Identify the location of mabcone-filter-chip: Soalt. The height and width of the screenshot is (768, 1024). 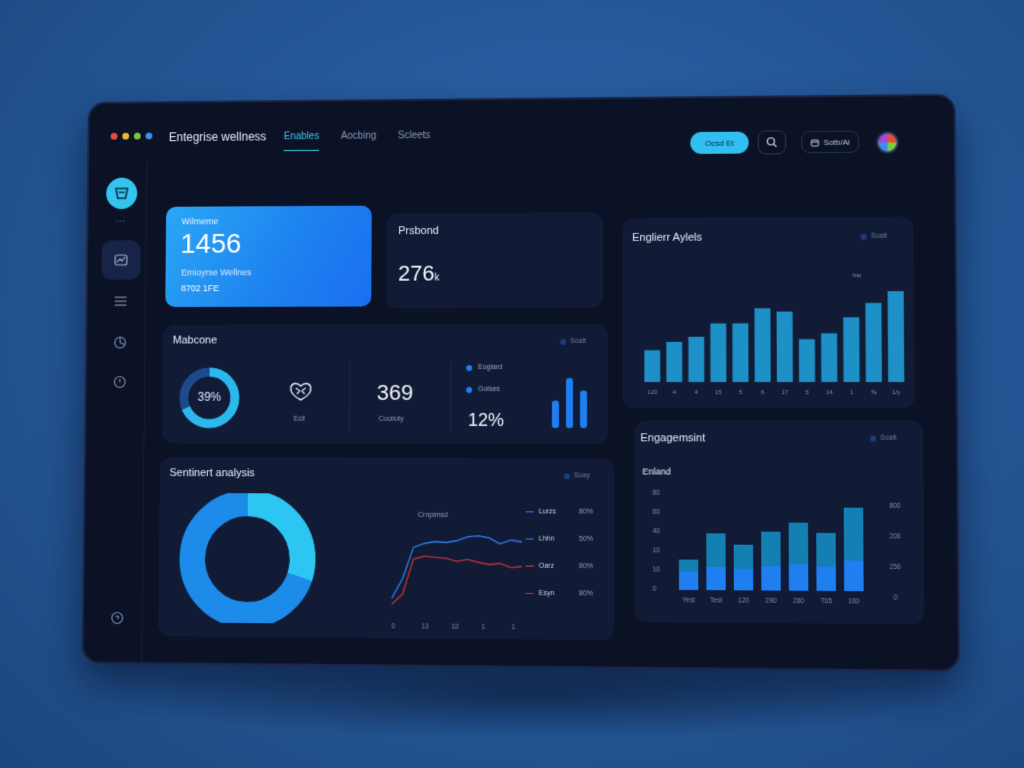
(573, 341).